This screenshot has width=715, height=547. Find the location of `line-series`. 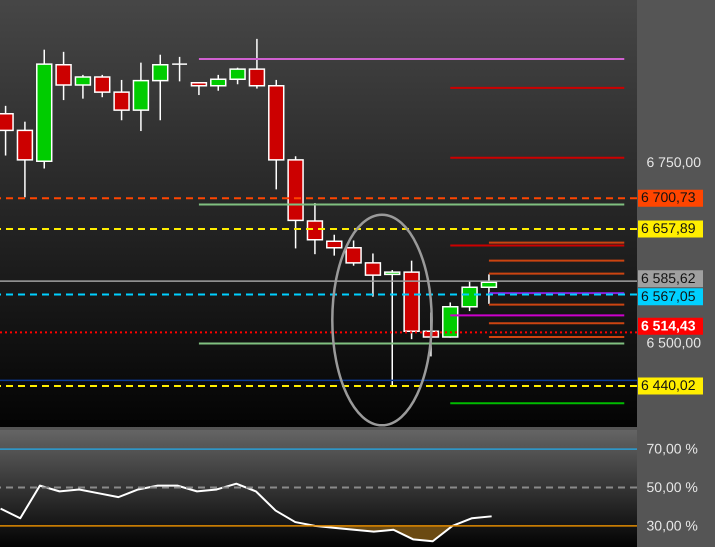

line-series is located at coordinates (246, 512).